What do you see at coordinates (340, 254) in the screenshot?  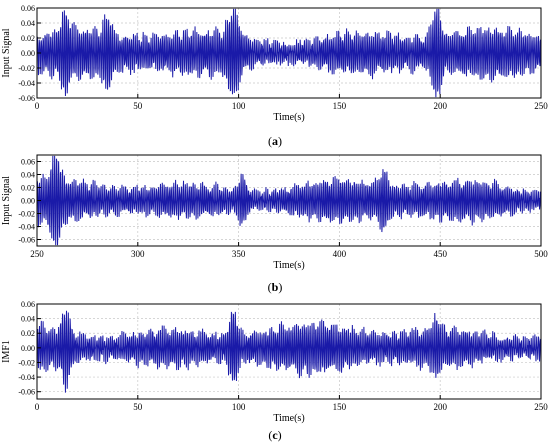 I see `x-tick-label: 400` at bounding box center [340, 254].